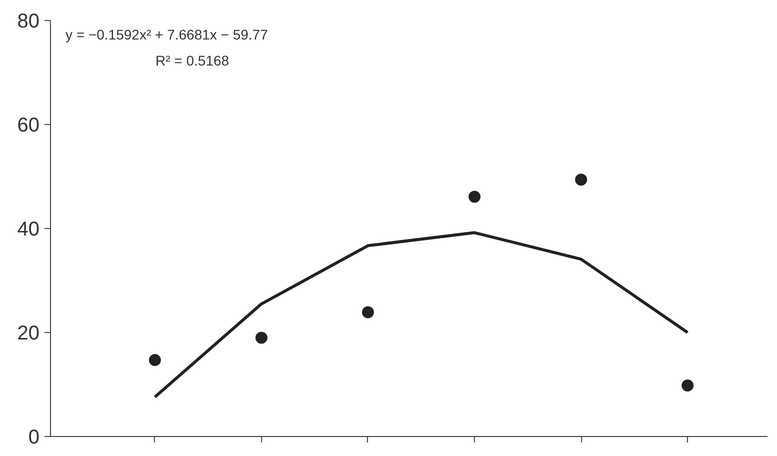 Image resolution: width=777 pixels, height=456 pixels. Describe the element at coordinates (193, 60) in the screenshot. I see `annotation: R² = 0.5168` at that location.